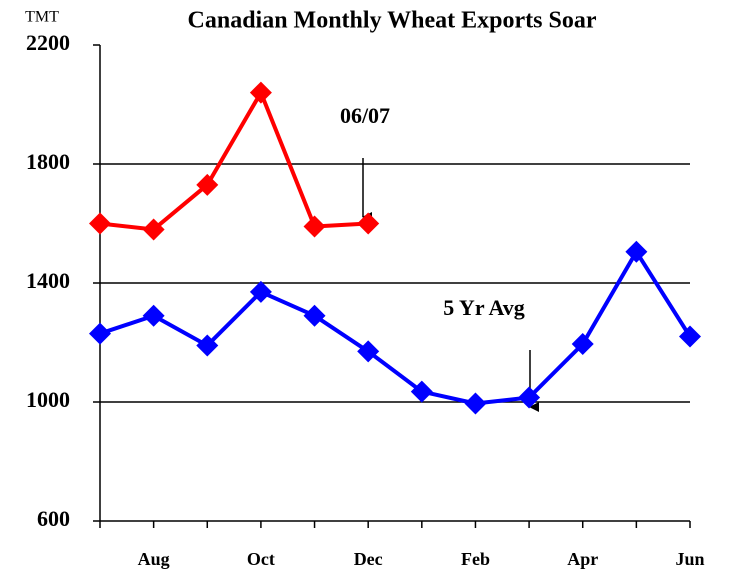 Image resolution: width=729 pixels, height=575 pixels. Describe the element at coordinates (689, 559) in the screenshot. I see `x-tick-label: Jun` at that location.